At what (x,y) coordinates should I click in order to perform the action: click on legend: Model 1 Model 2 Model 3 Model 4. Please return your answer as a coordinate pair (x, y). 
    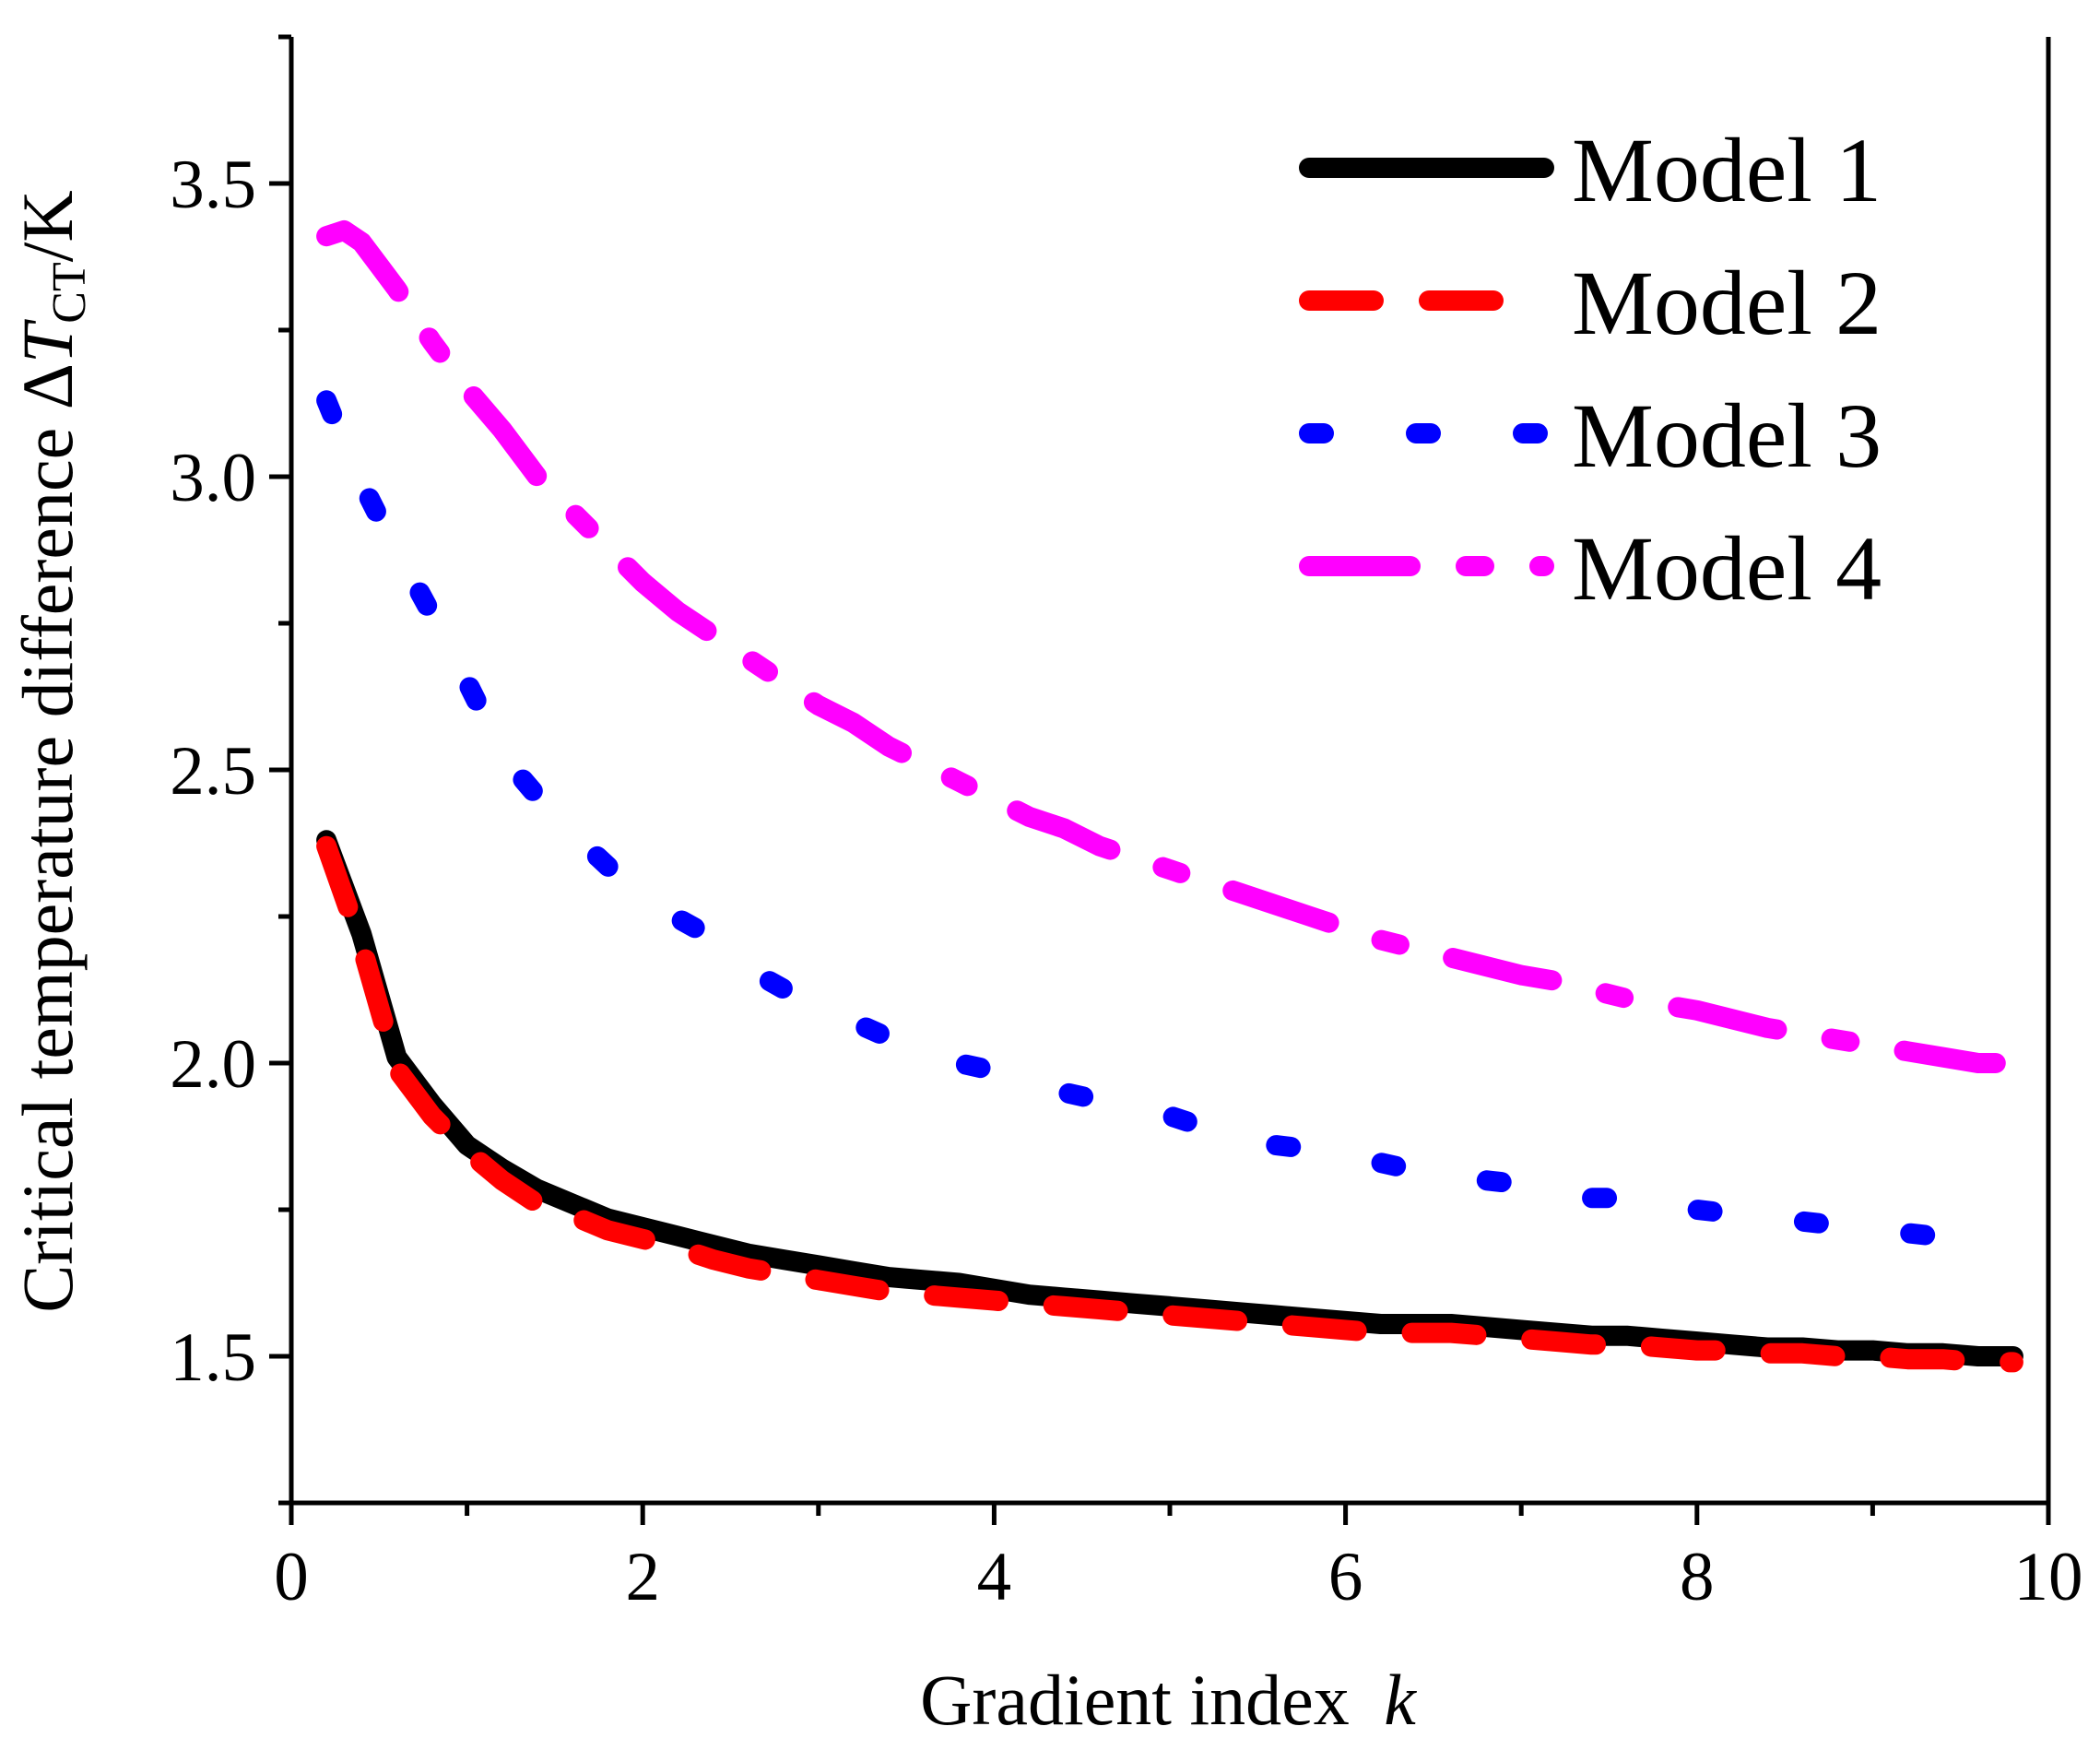
    Looking at the image, I should click on (1591, 369).